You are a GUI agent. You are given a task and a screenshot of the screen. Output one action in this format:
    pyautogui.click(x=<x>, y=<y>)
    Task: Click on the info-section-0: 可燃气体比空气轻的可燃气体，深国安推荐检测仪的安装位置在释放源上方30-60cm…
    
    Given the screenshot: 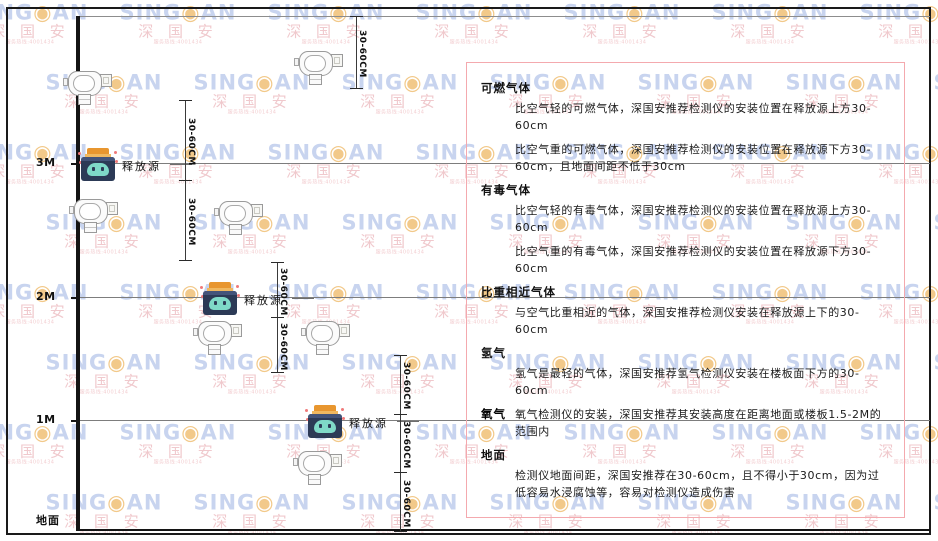 What is the action you would take?
    pyautogui.click(x=685, y=127)
    